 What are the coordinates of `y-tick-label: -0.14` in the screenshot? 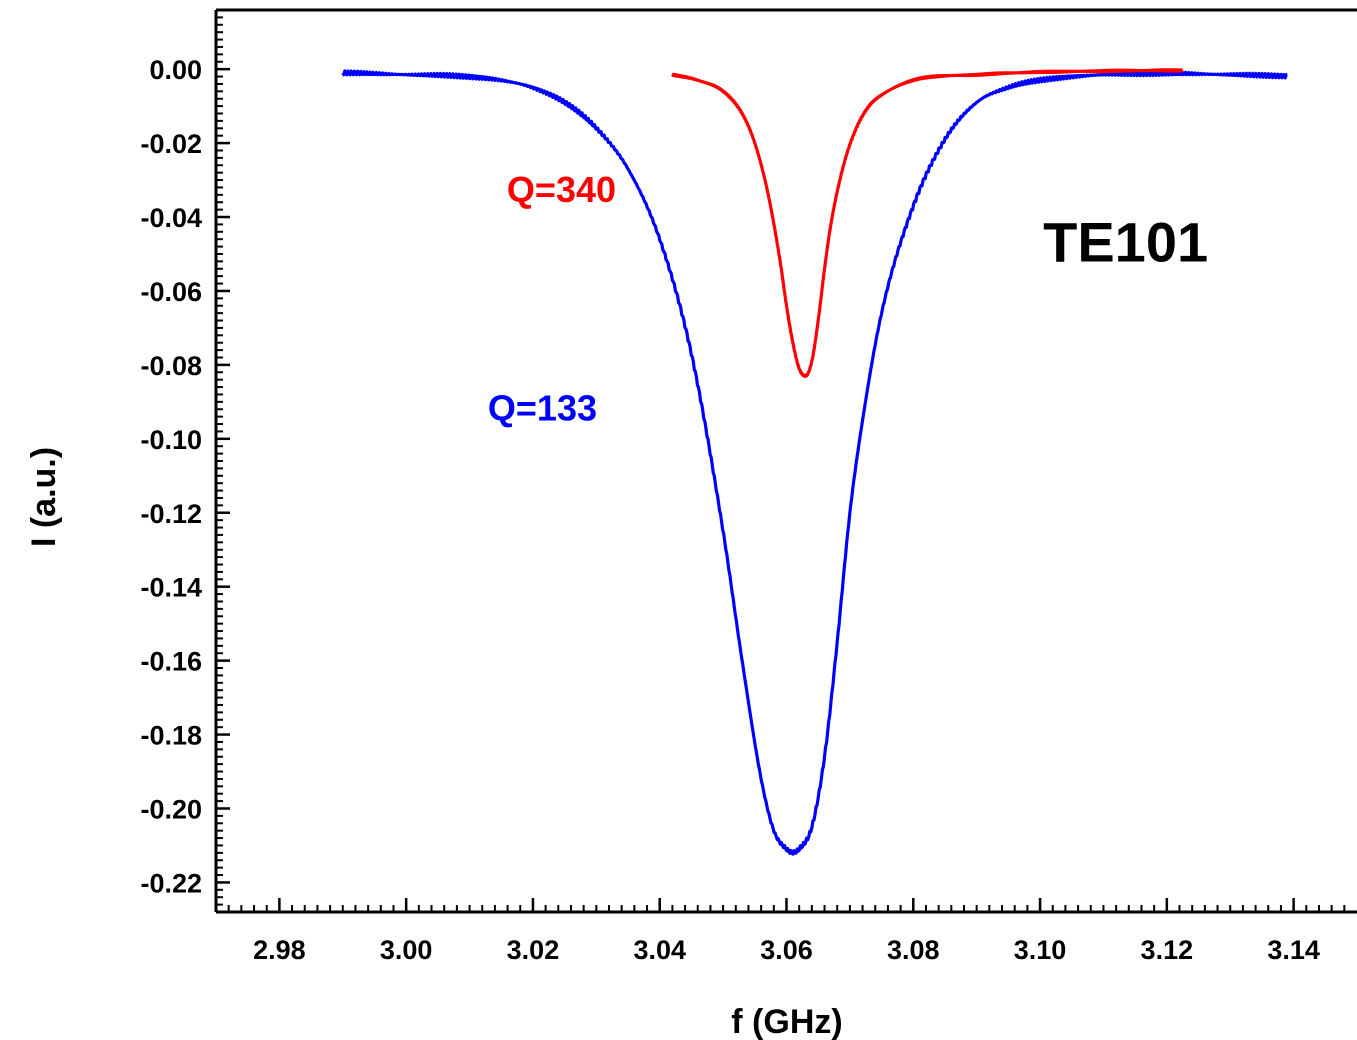 It's located at (171, 588).